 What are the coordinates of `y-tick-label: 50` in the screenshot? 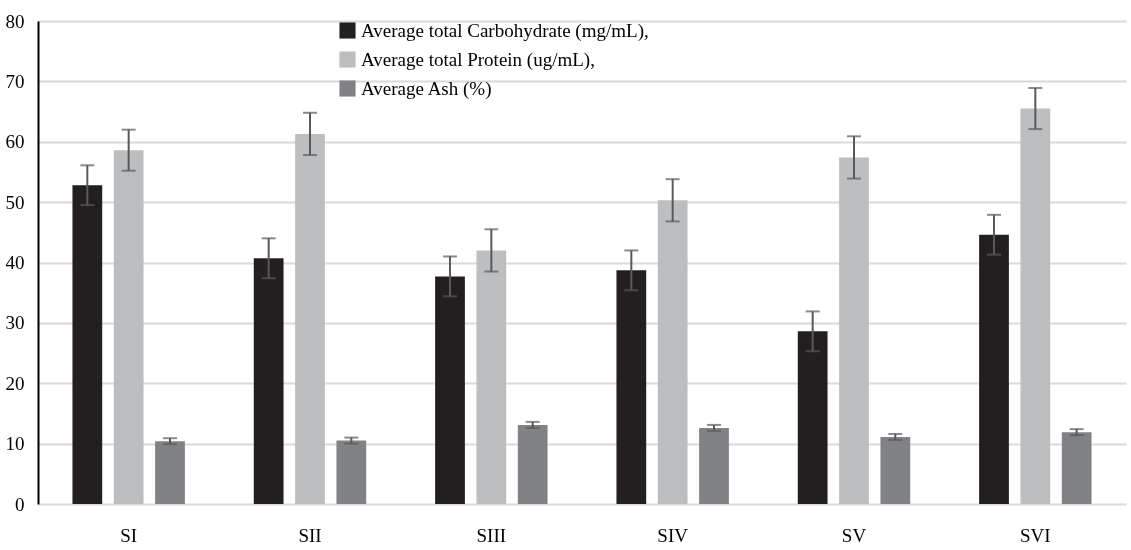 It's located at (15, 202).